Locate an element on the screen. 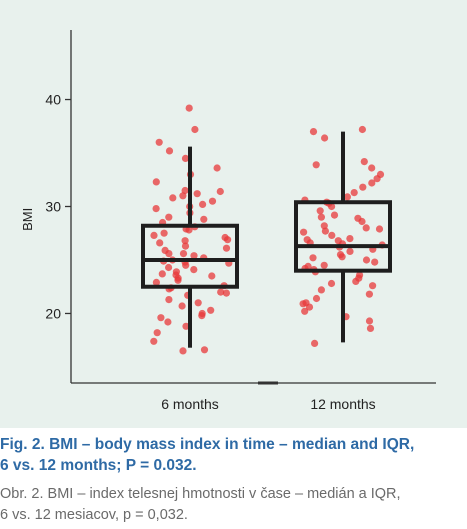  caption-en-line-2: 6 vs. 12 months; P = 0.032. is located at coordinates (98, 465).